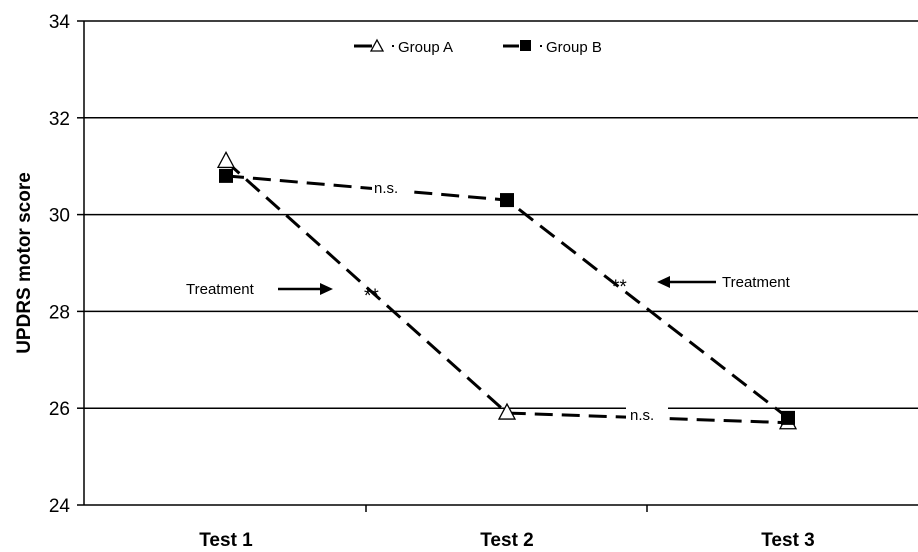 The height and width of the screenshot is (552, 918). I want to click on x-category-label: Test 3, so click(788, 540).